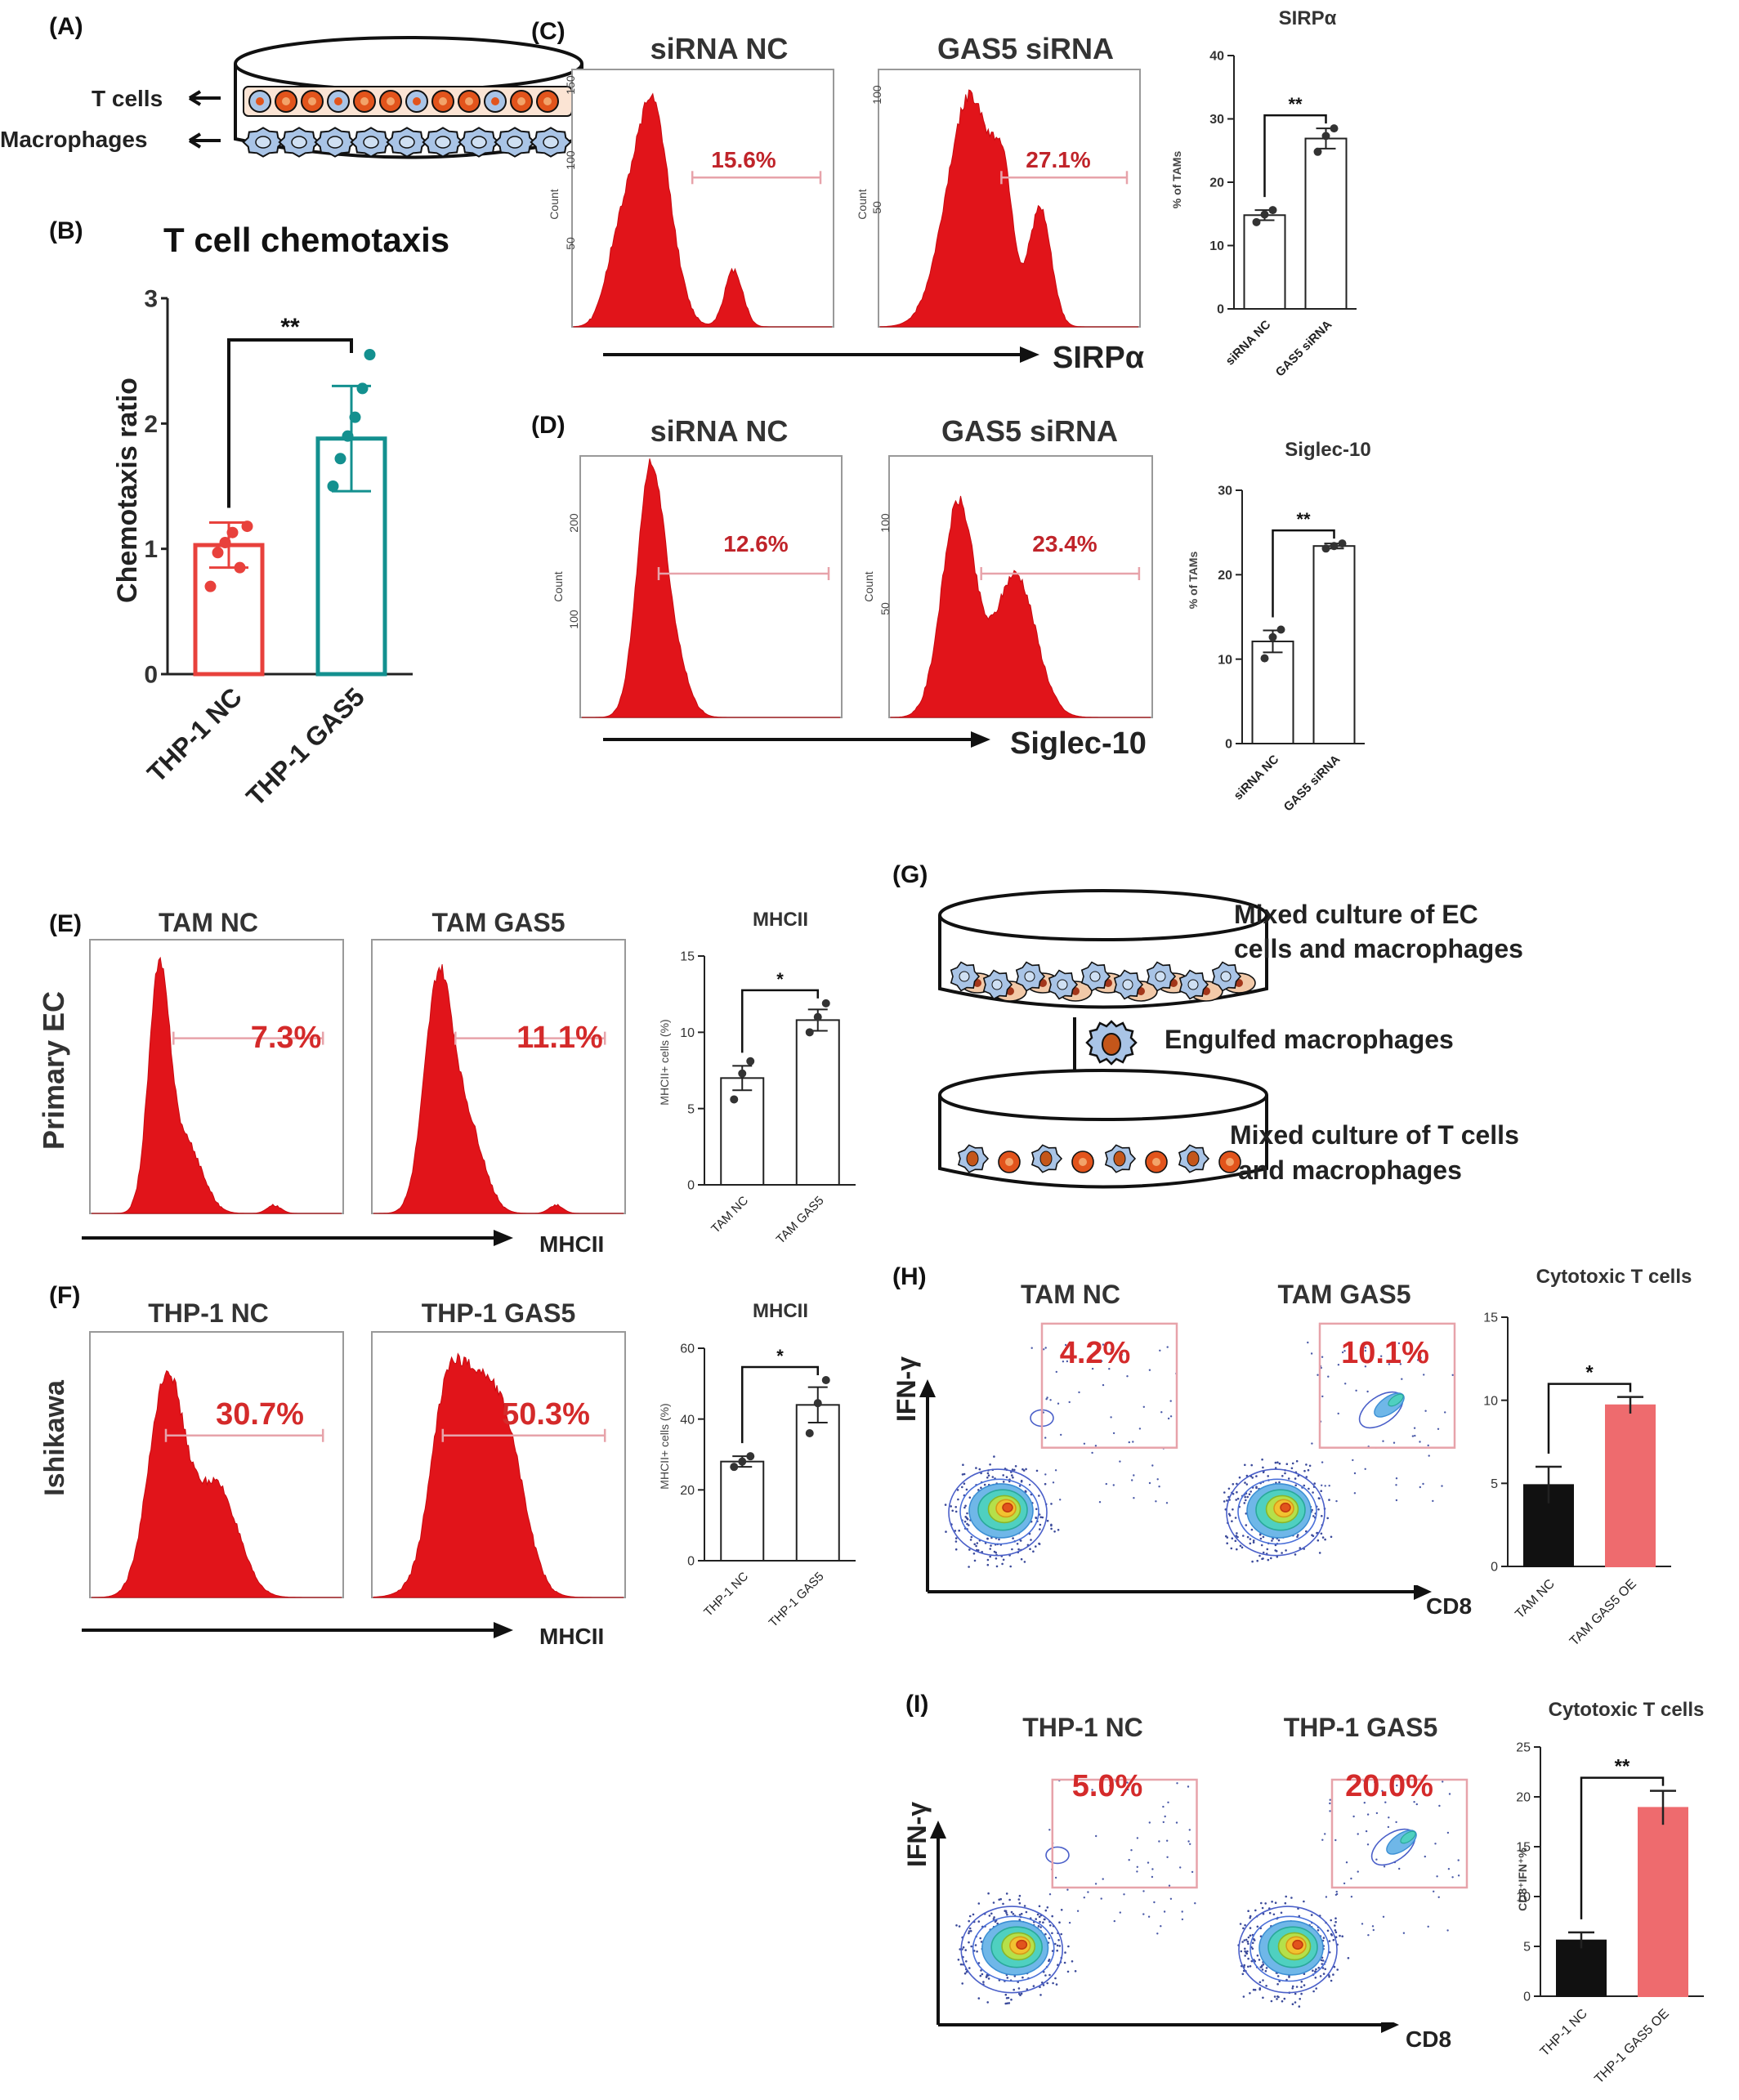 This screenshot has width=1739, height=2100. I want to click on chart-i-title: Cytotoxic T cells, so click(1627, 1710).